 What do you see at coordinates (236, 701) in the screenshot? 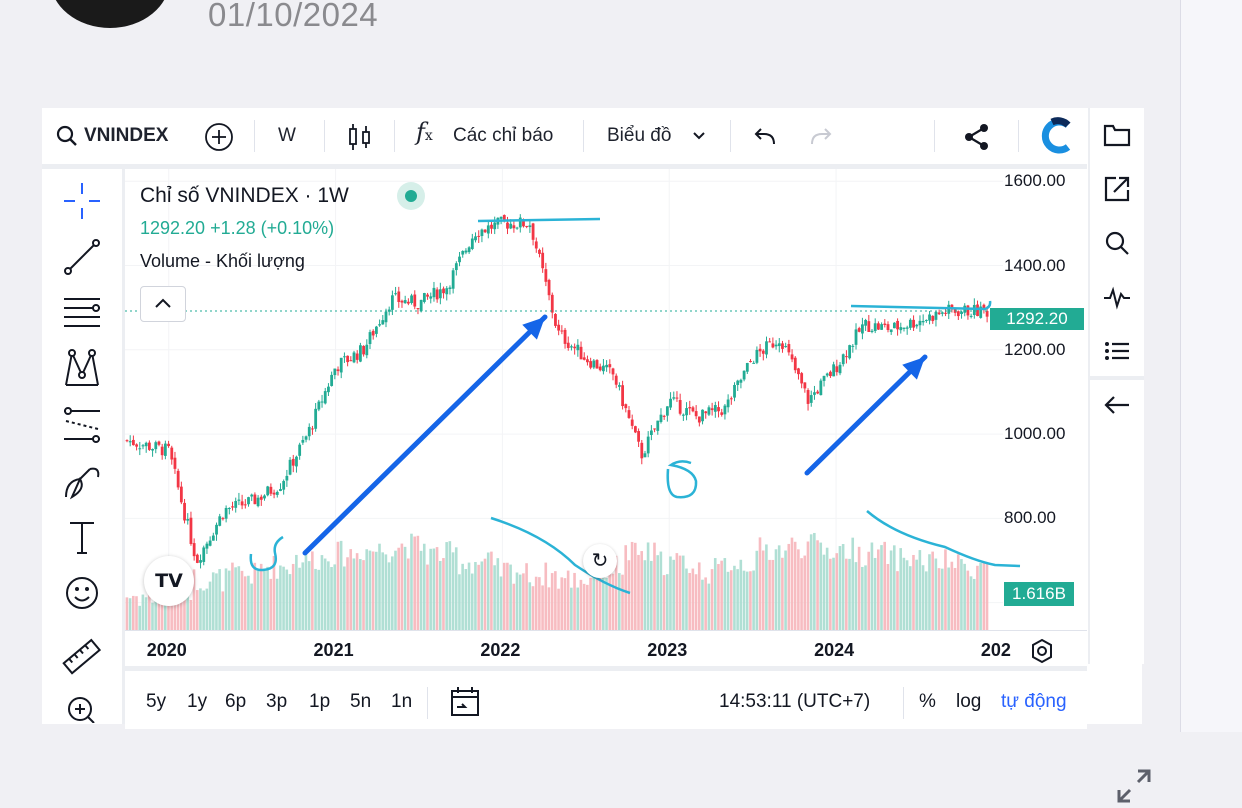
I see `range-6p: 6p` at bounding box center [236, 701].